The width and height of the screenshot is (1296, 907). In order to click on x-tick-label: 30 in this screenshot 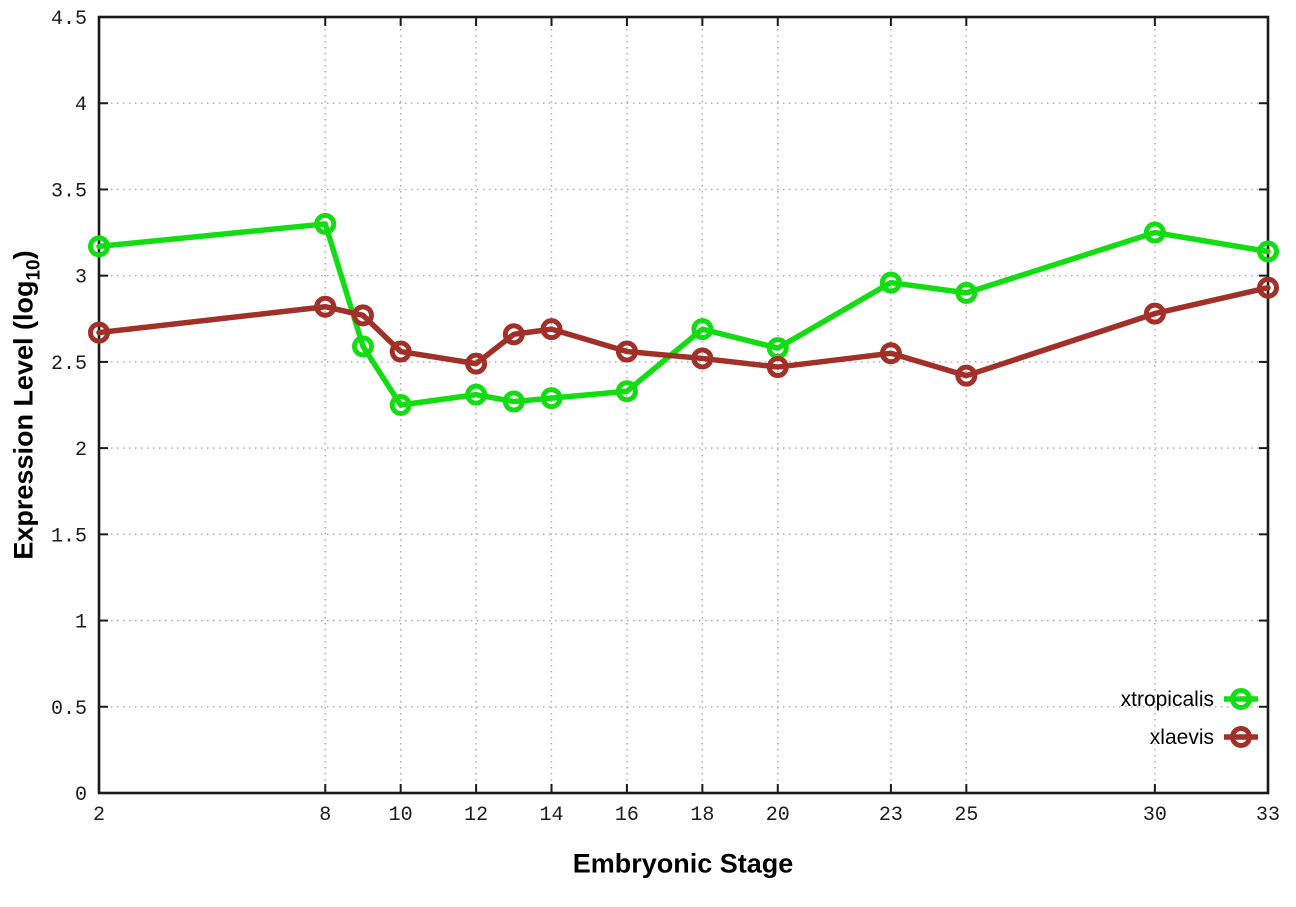, I will do `click(1155, 815)`.